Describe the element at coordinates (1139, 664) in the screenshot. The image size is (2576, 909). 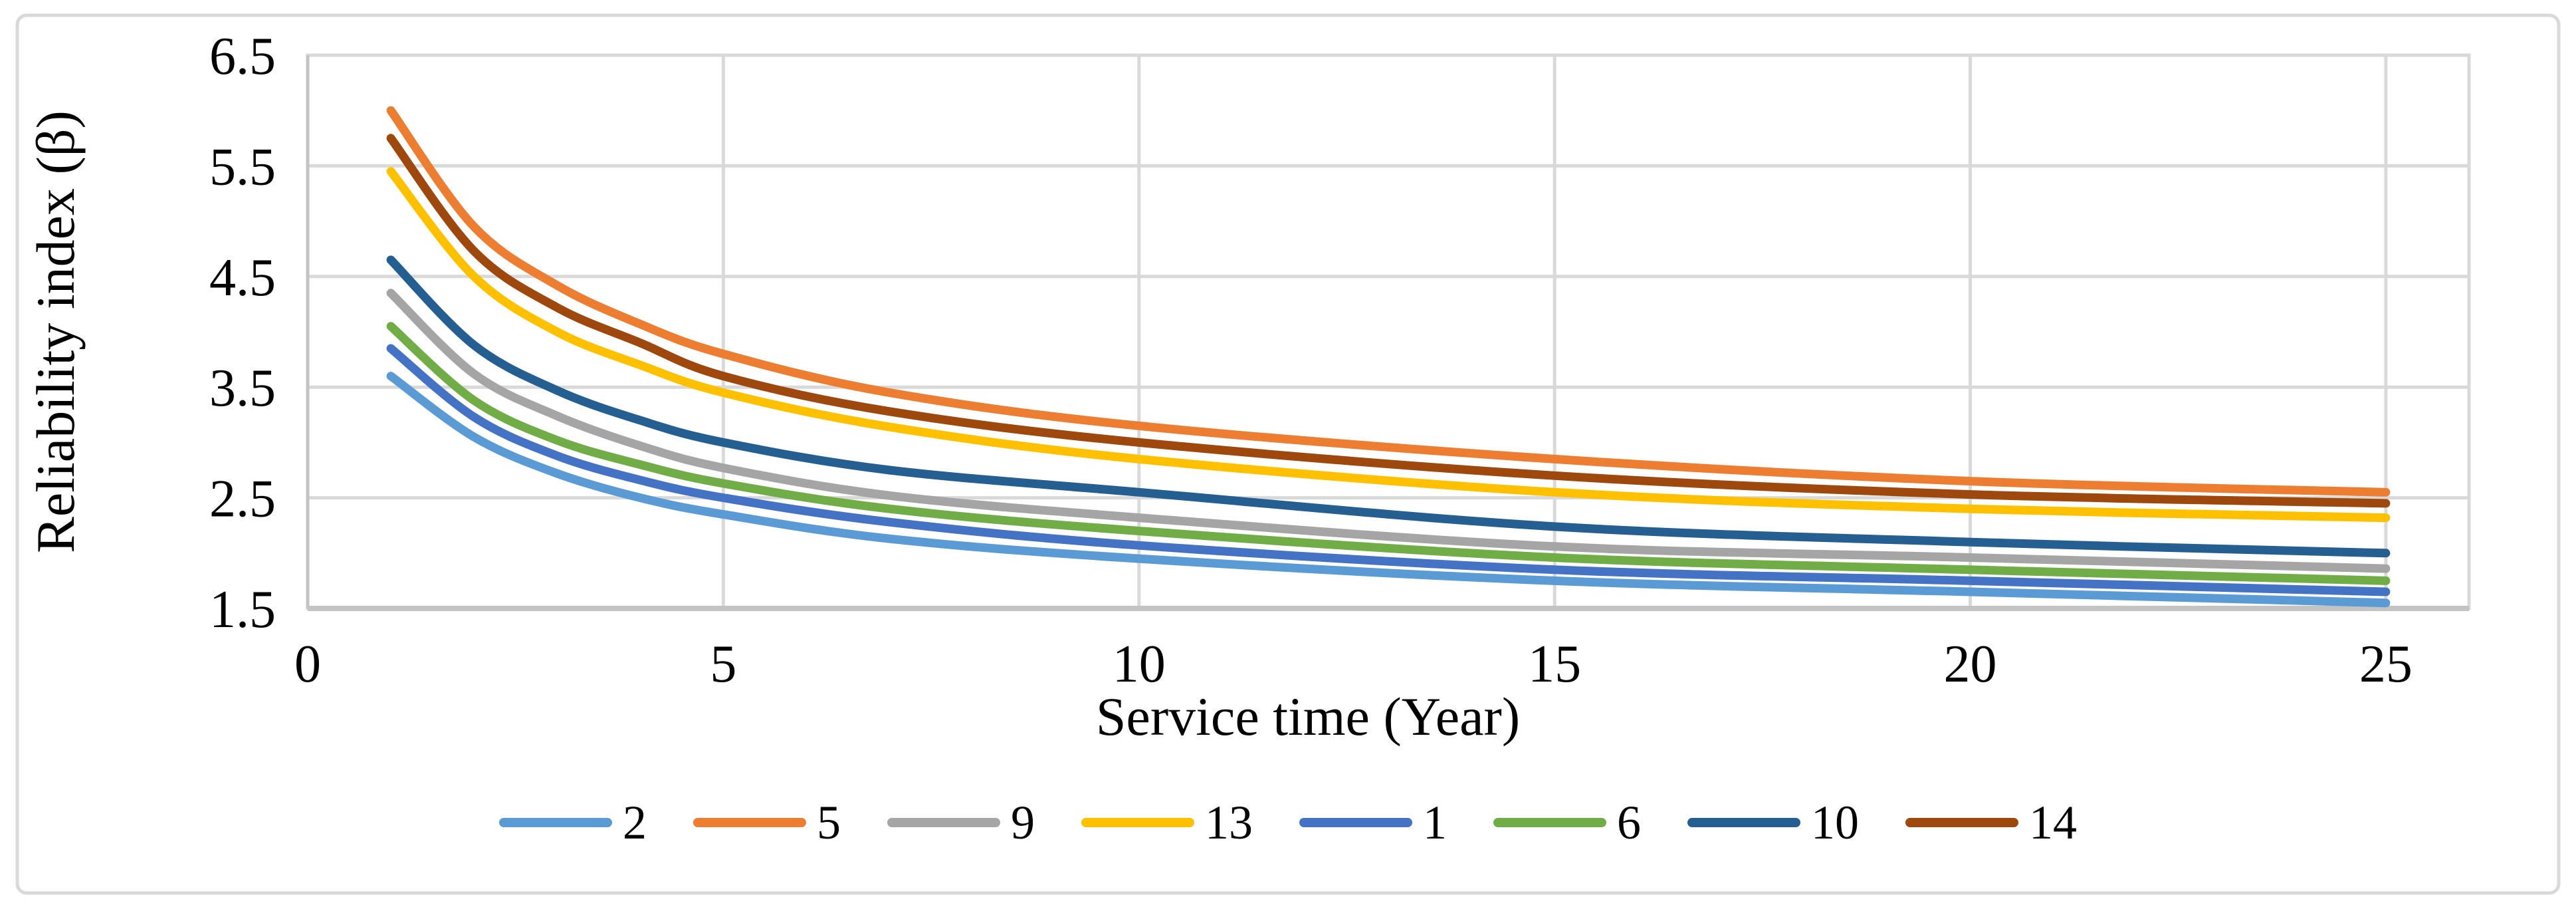
I see `x-tick-label: 10` at that location.